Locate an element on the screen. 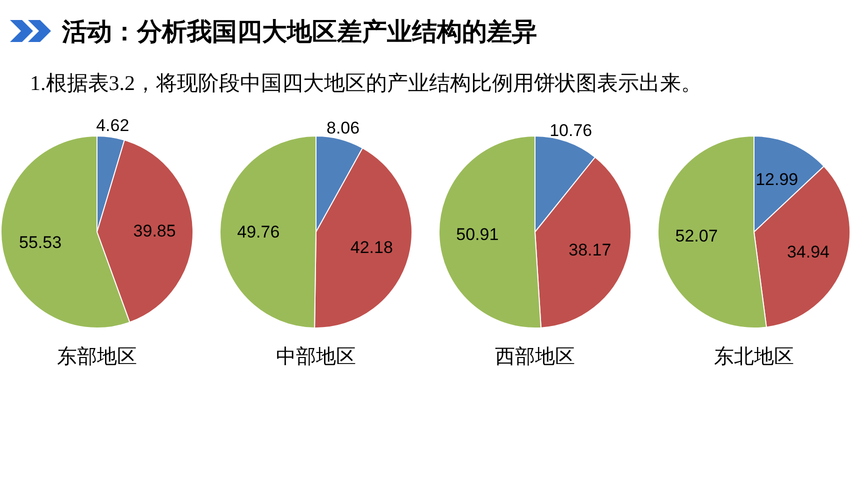 Image resolution: width=860 pixels, height=484 pixels. text: 东北地区 is located at coordinates (754, 357).